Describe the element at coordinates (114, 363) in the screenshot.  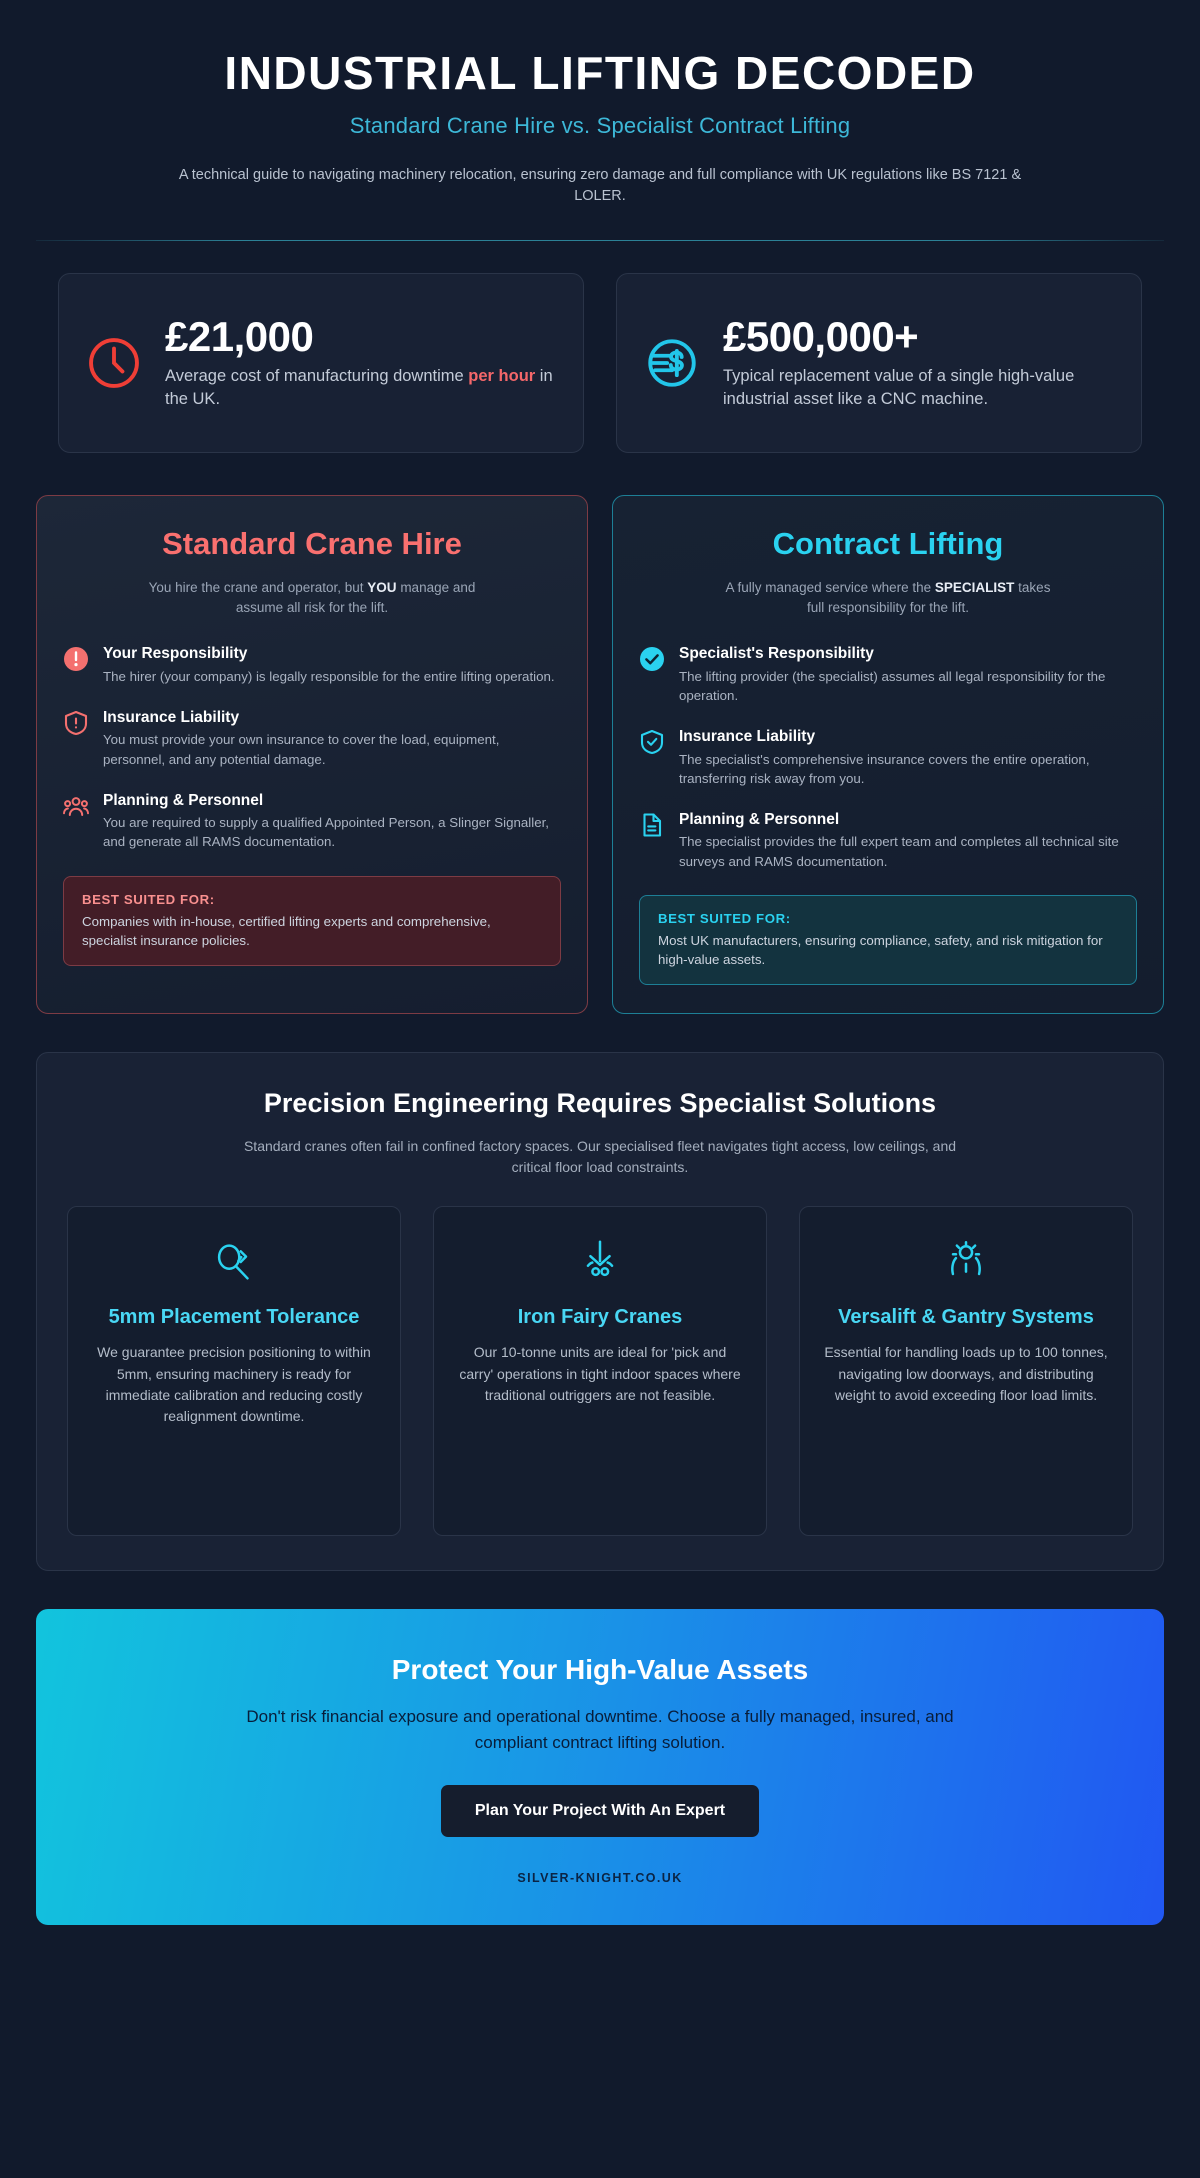
I see `clock-icon` at that location.